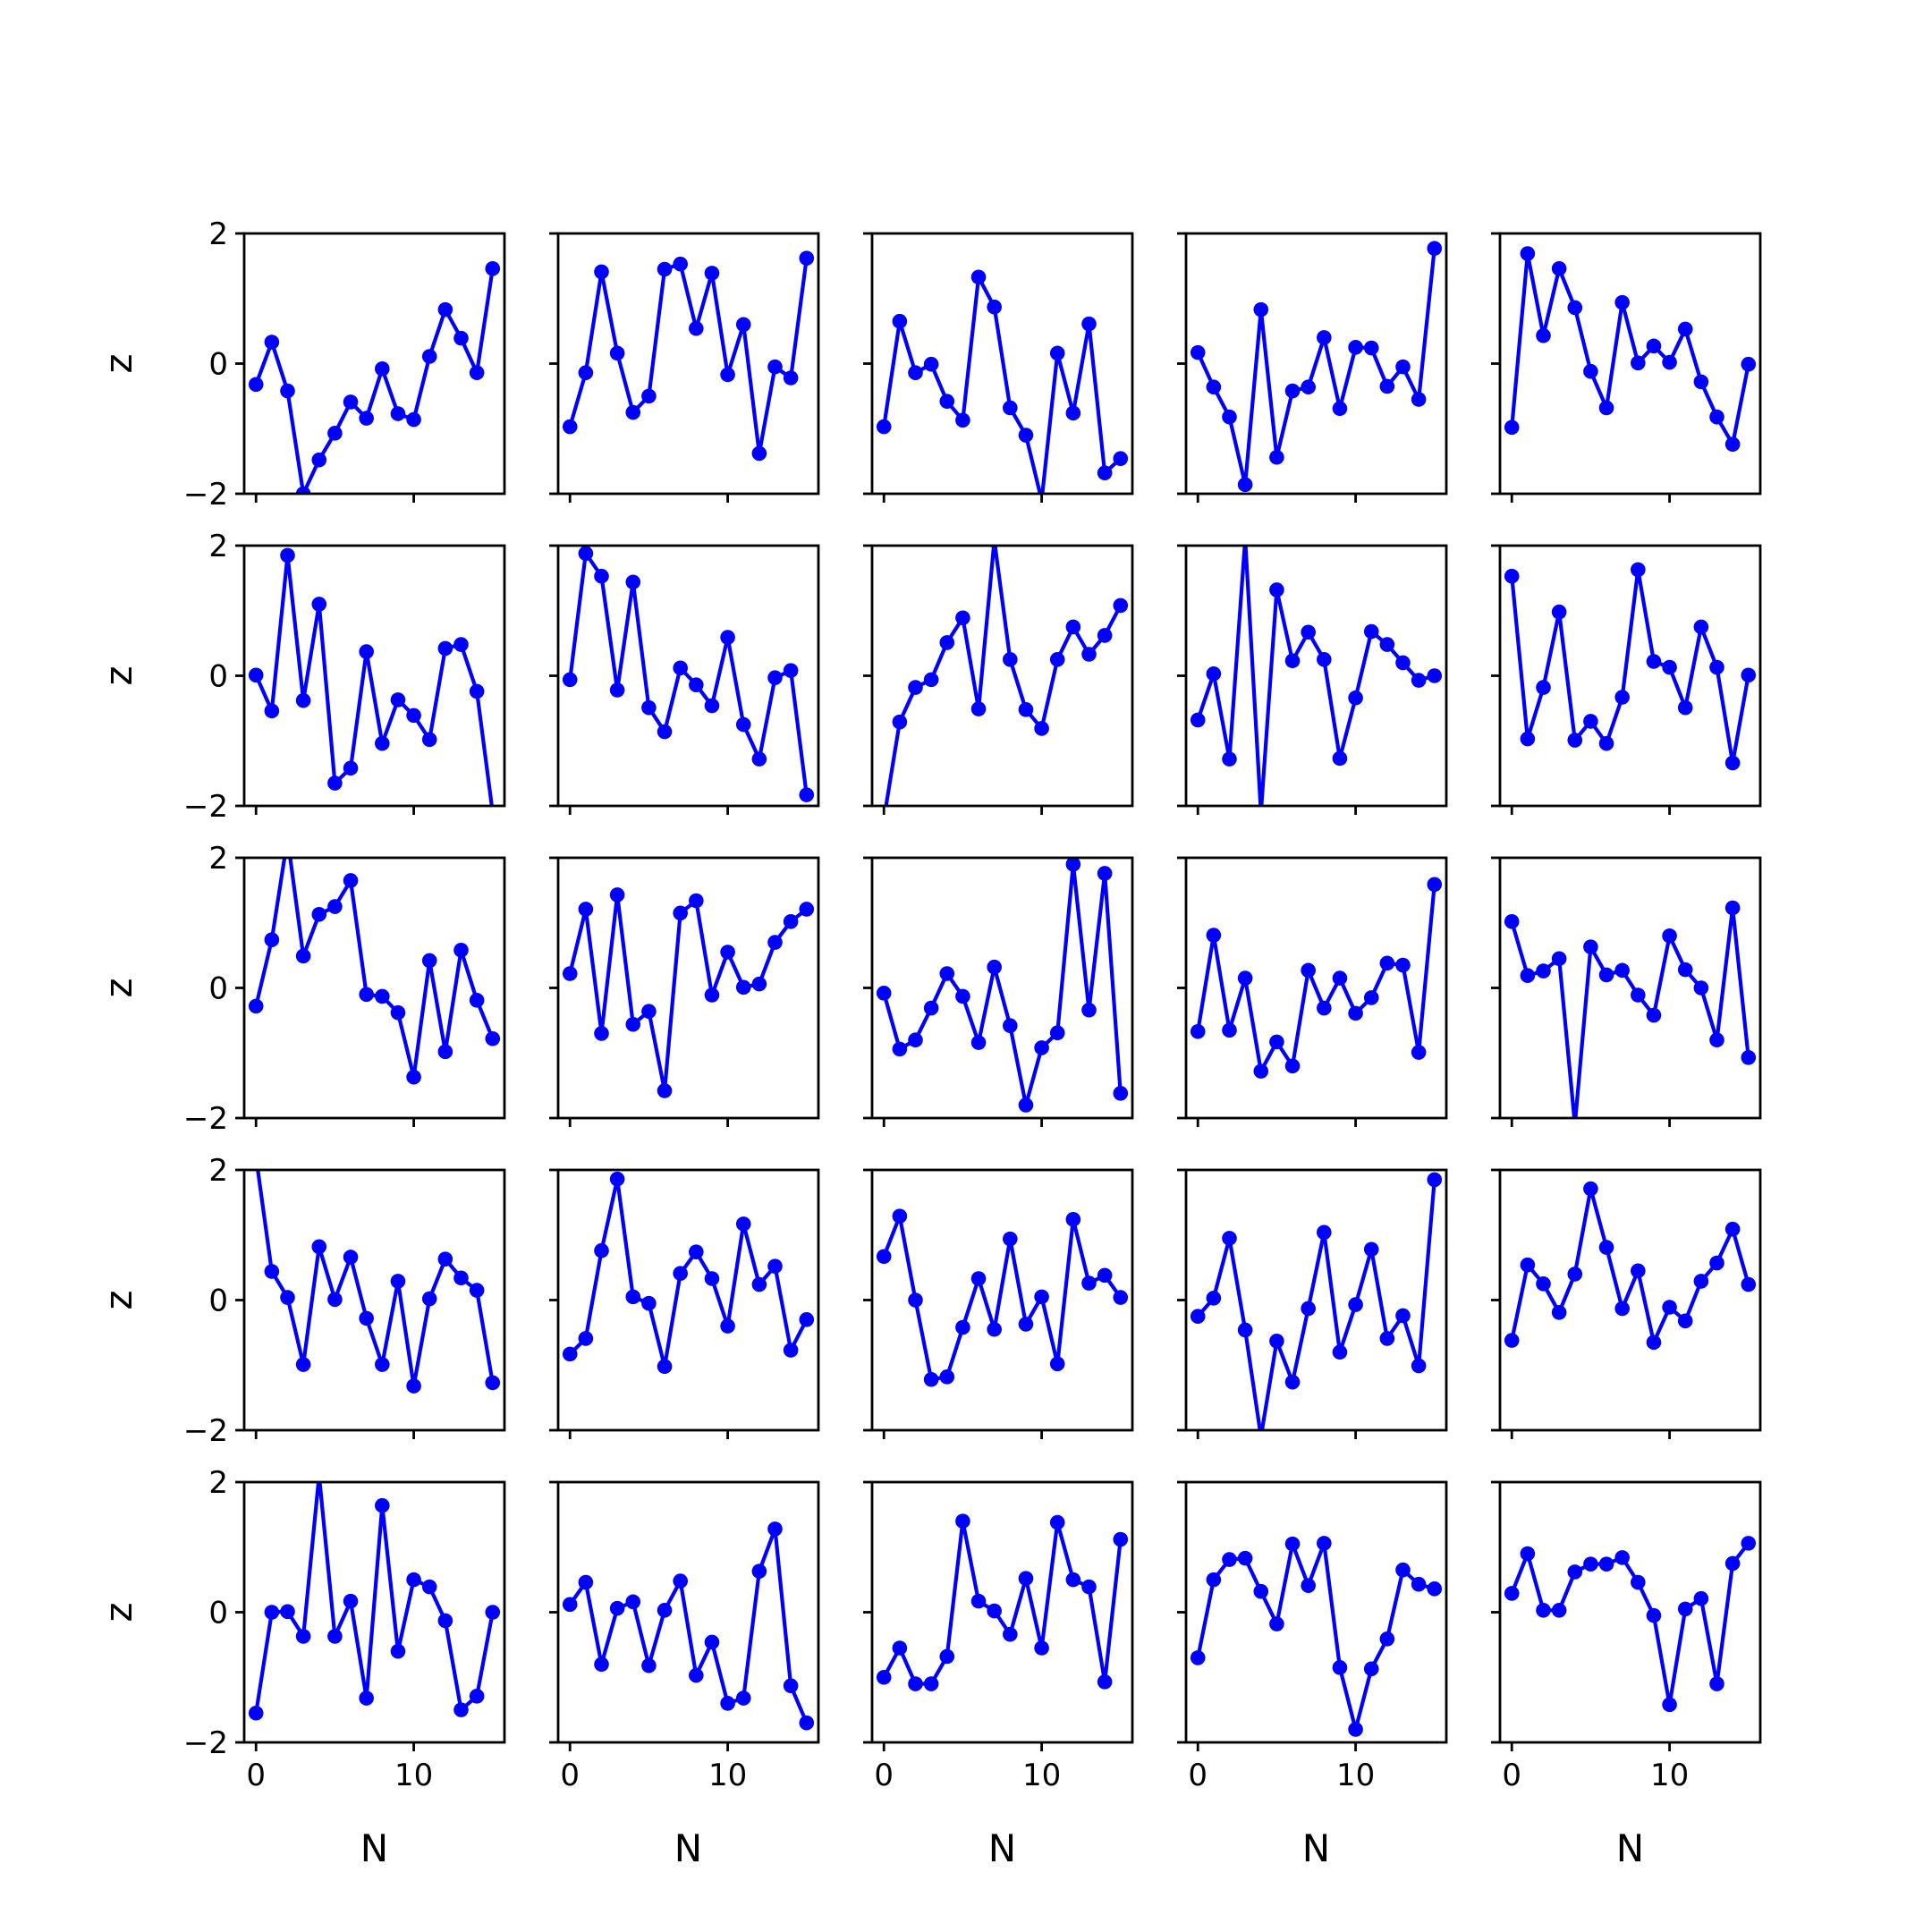 This screenshot has width=1932, height=1932. I want to click on subplot-r1-c4, so click(1626, 679).